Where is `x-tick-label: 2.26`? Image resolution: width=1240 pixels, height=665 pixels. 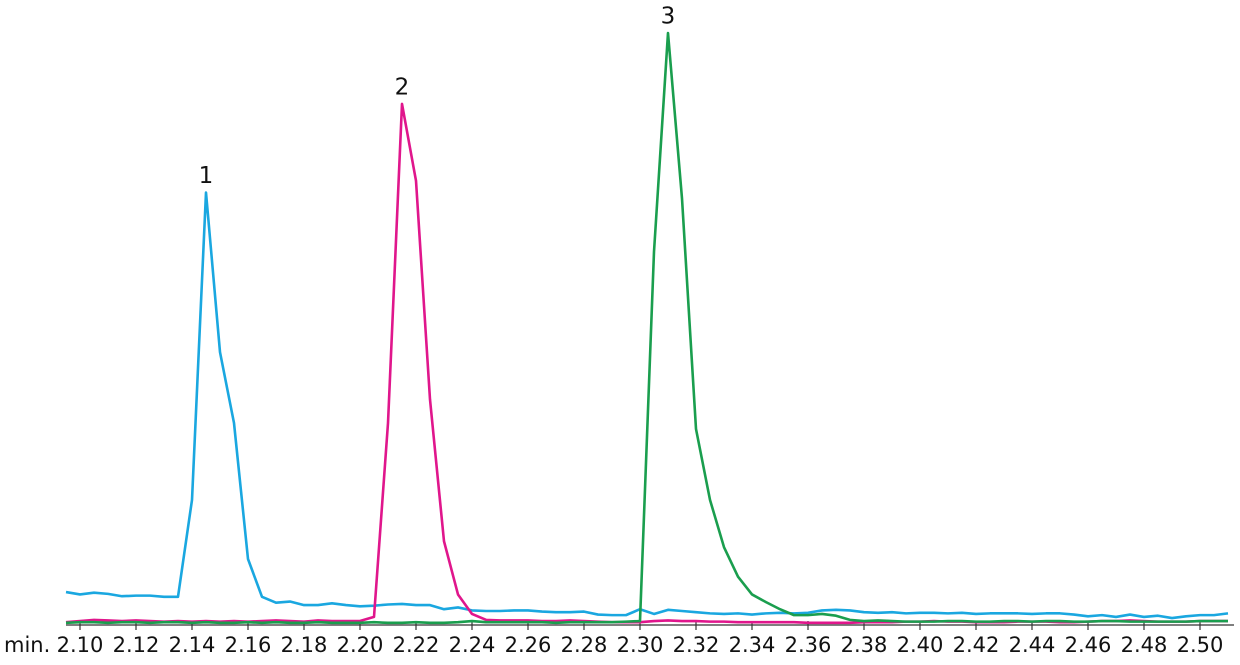 x-tick-label: 2.26 is located at coordinates (528, 645).